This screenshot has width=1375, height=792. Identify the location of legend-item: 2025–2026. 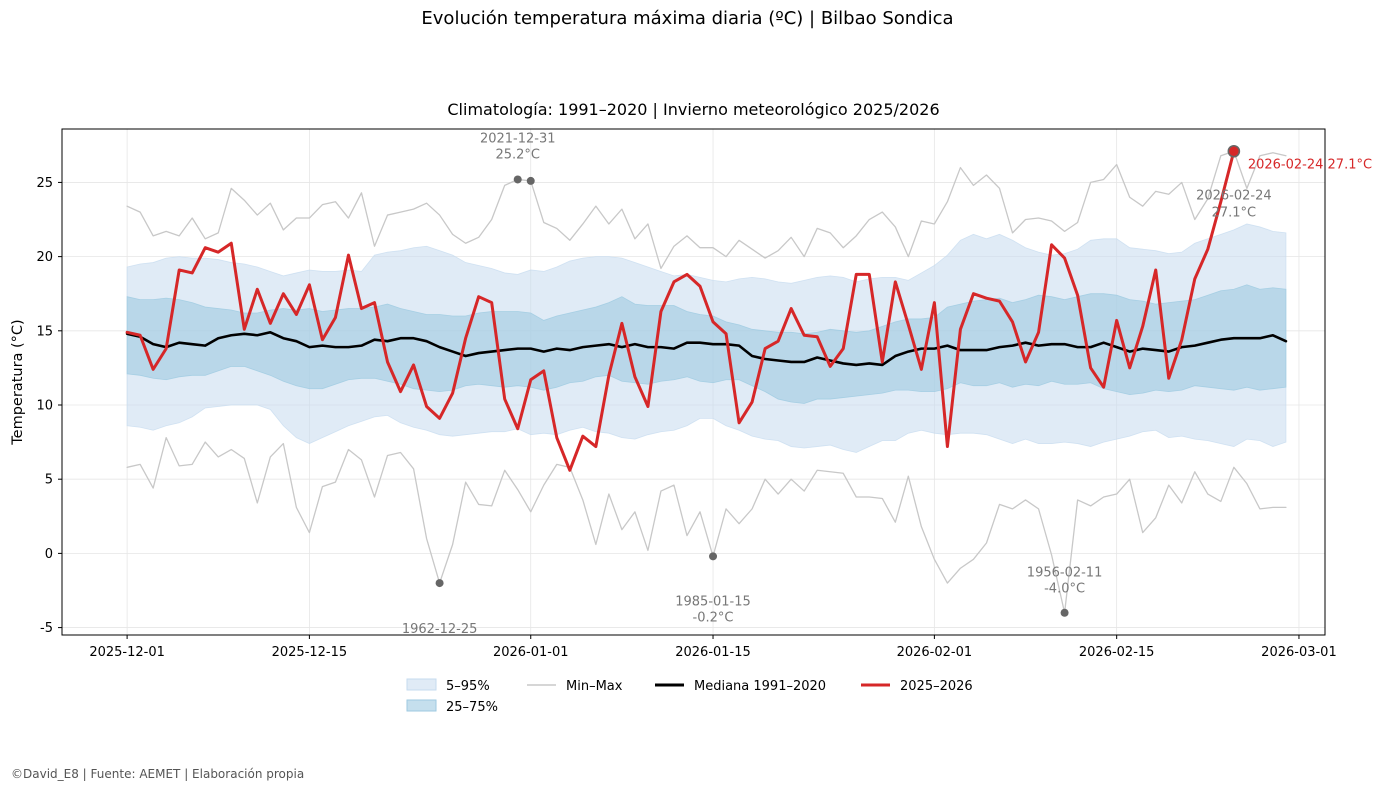
(917, 686).